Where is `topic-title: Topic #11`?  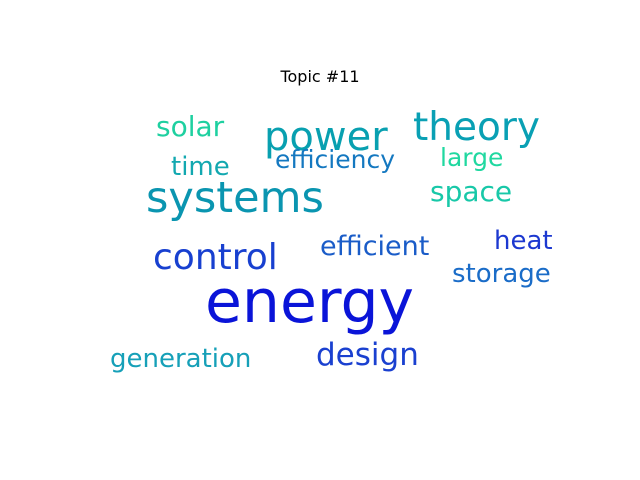 topic-title: Topic #11 is located at coordinates (320, 76).